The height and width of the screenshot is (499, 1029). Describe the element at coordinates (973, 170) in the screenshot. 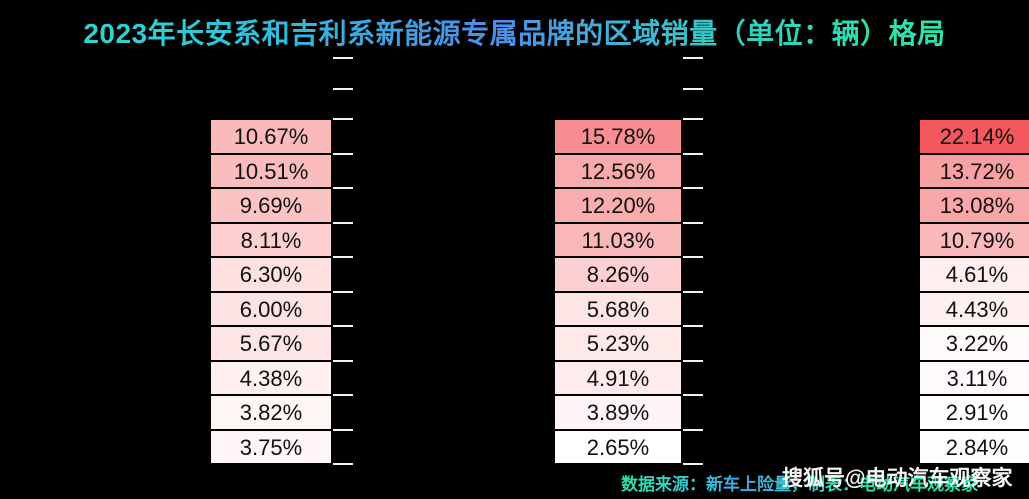

I see `heatmap-cell: 13.72%` at that location.